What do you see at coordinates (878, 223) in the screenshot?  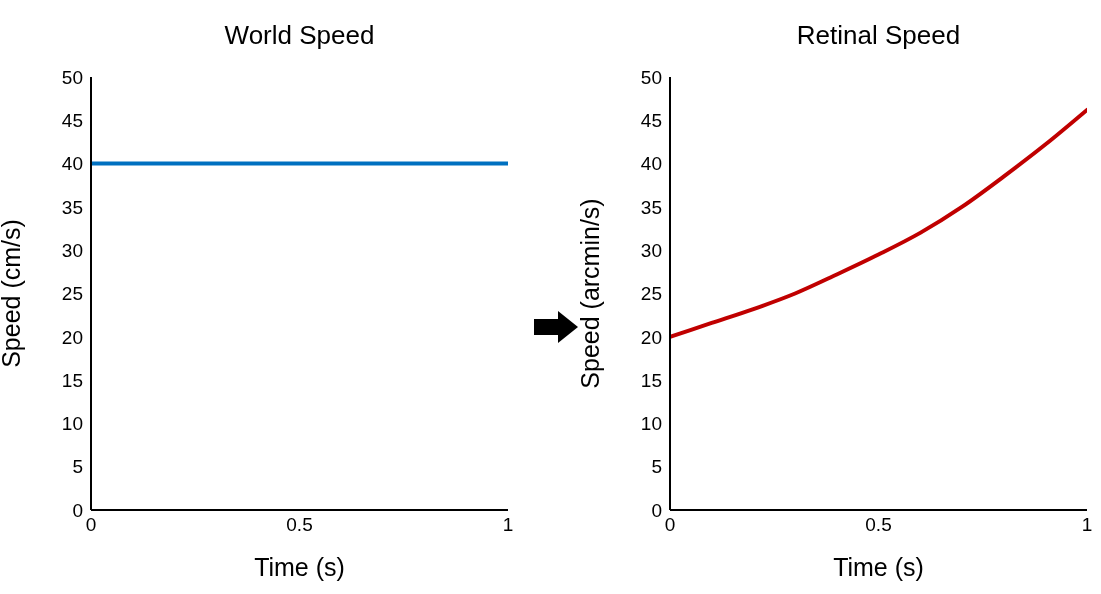 I see `line-series` at bounding box center [878, 223].